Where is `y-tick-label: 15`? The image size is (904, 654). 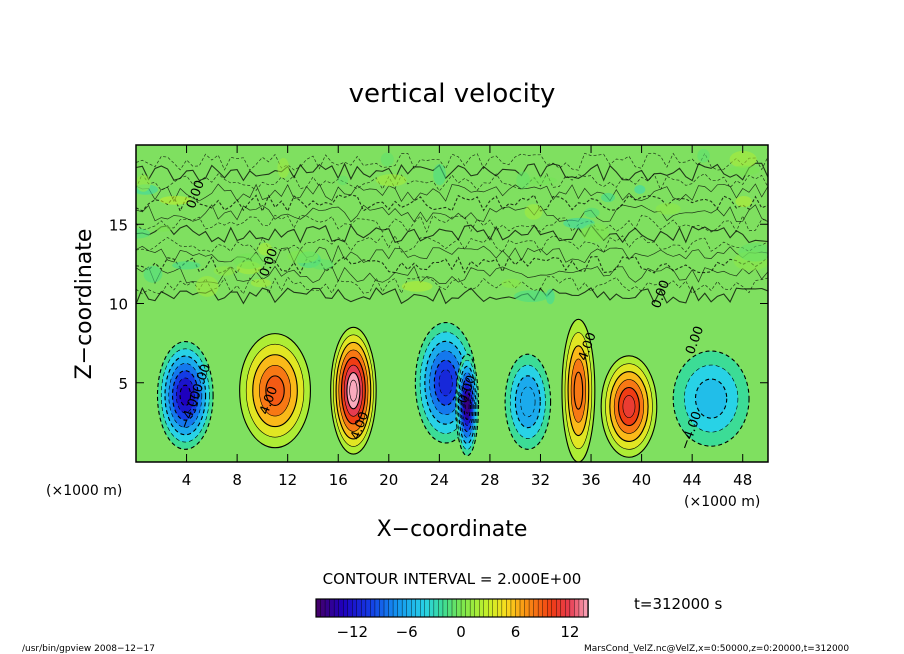
y-tick-label: 15 is located at coordinates (118, 225).